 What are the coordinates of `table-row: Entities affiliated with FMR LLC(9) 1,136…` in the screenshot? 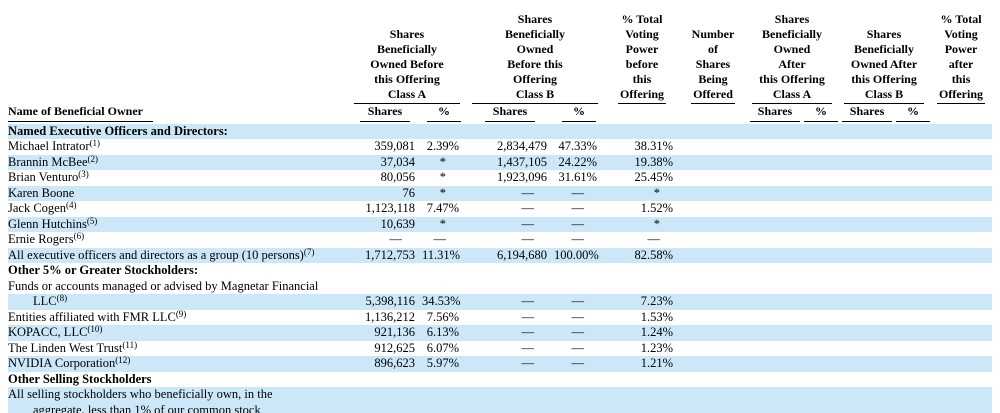 It's located at (500, 317).